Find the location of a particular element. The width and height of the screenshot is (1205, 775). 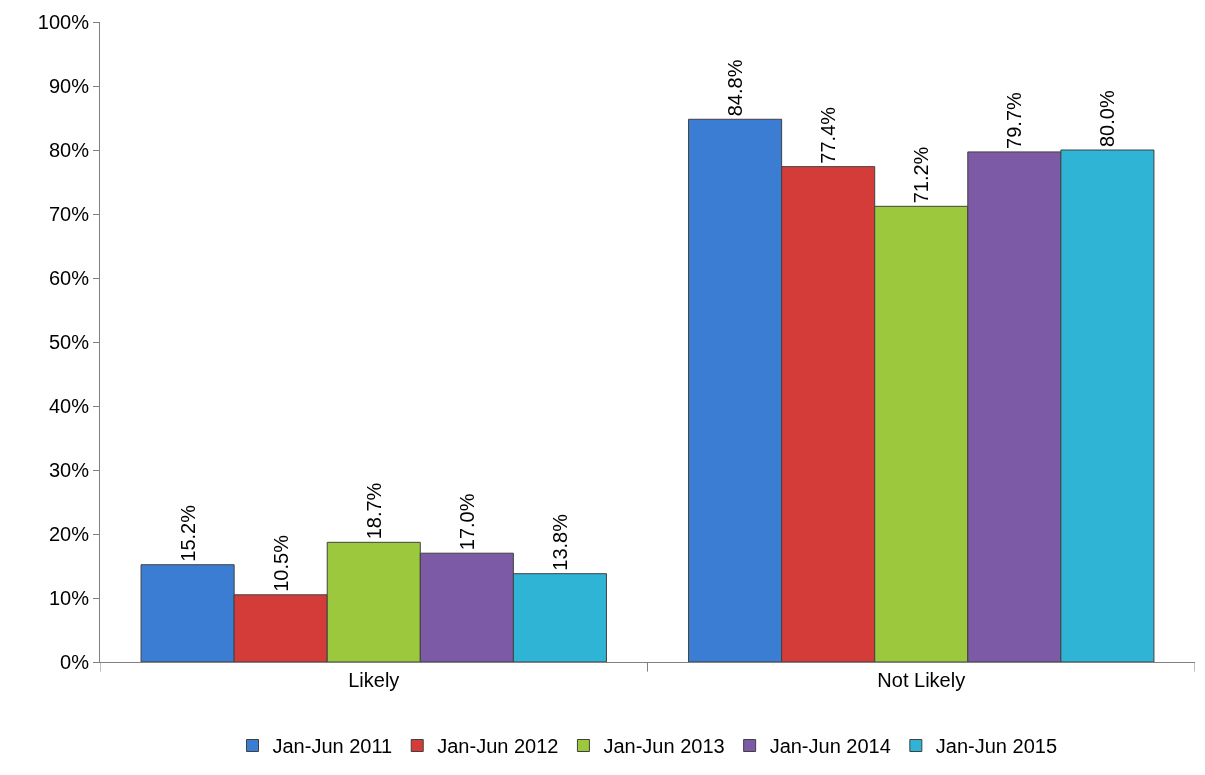

legend-label: Jan-Jun 2015 is located at coordinates (996, 746).